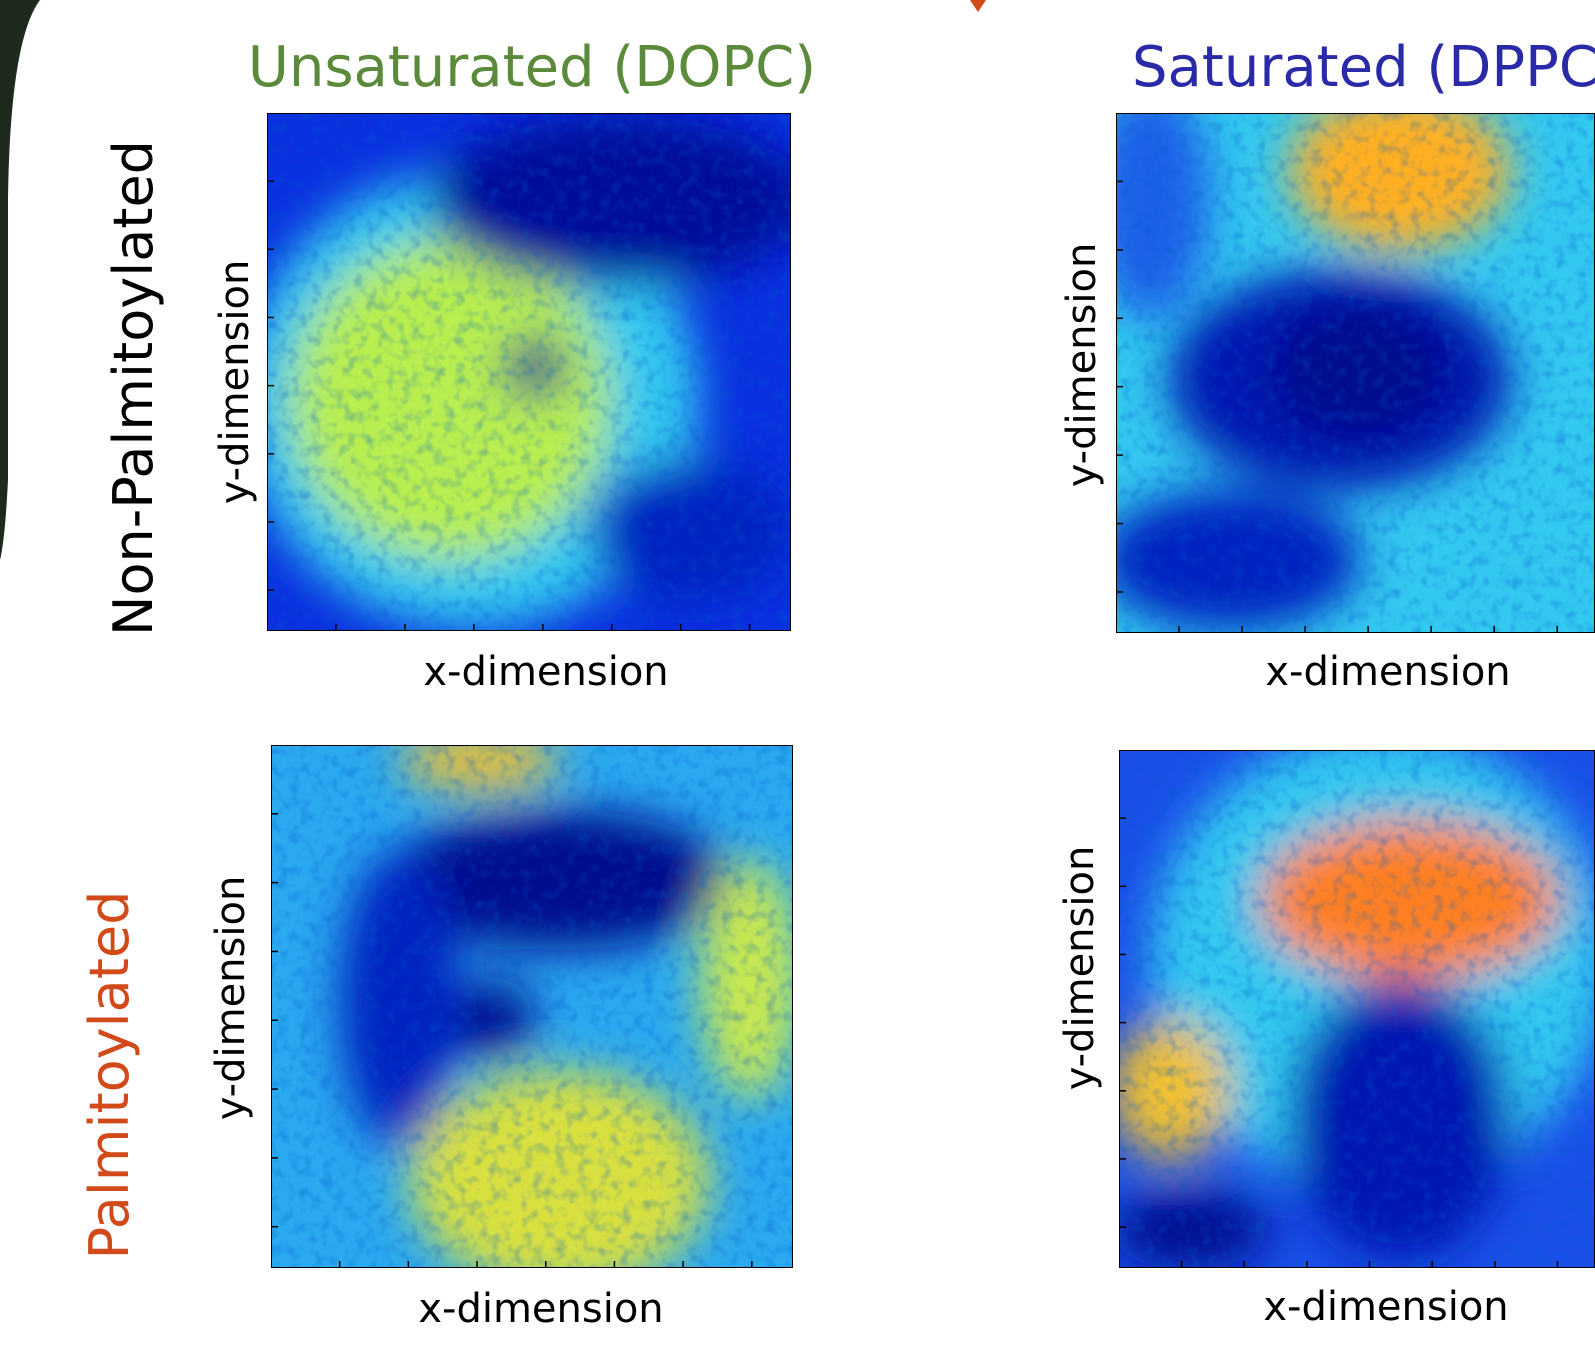 Image resolution: width=1595 pixels, height=1357 pixels. What do you see at coordinates (1363, 67) in the screenshot?
I see `column-title: Saturated (DPPC)` at bounding box center [1363, 67].